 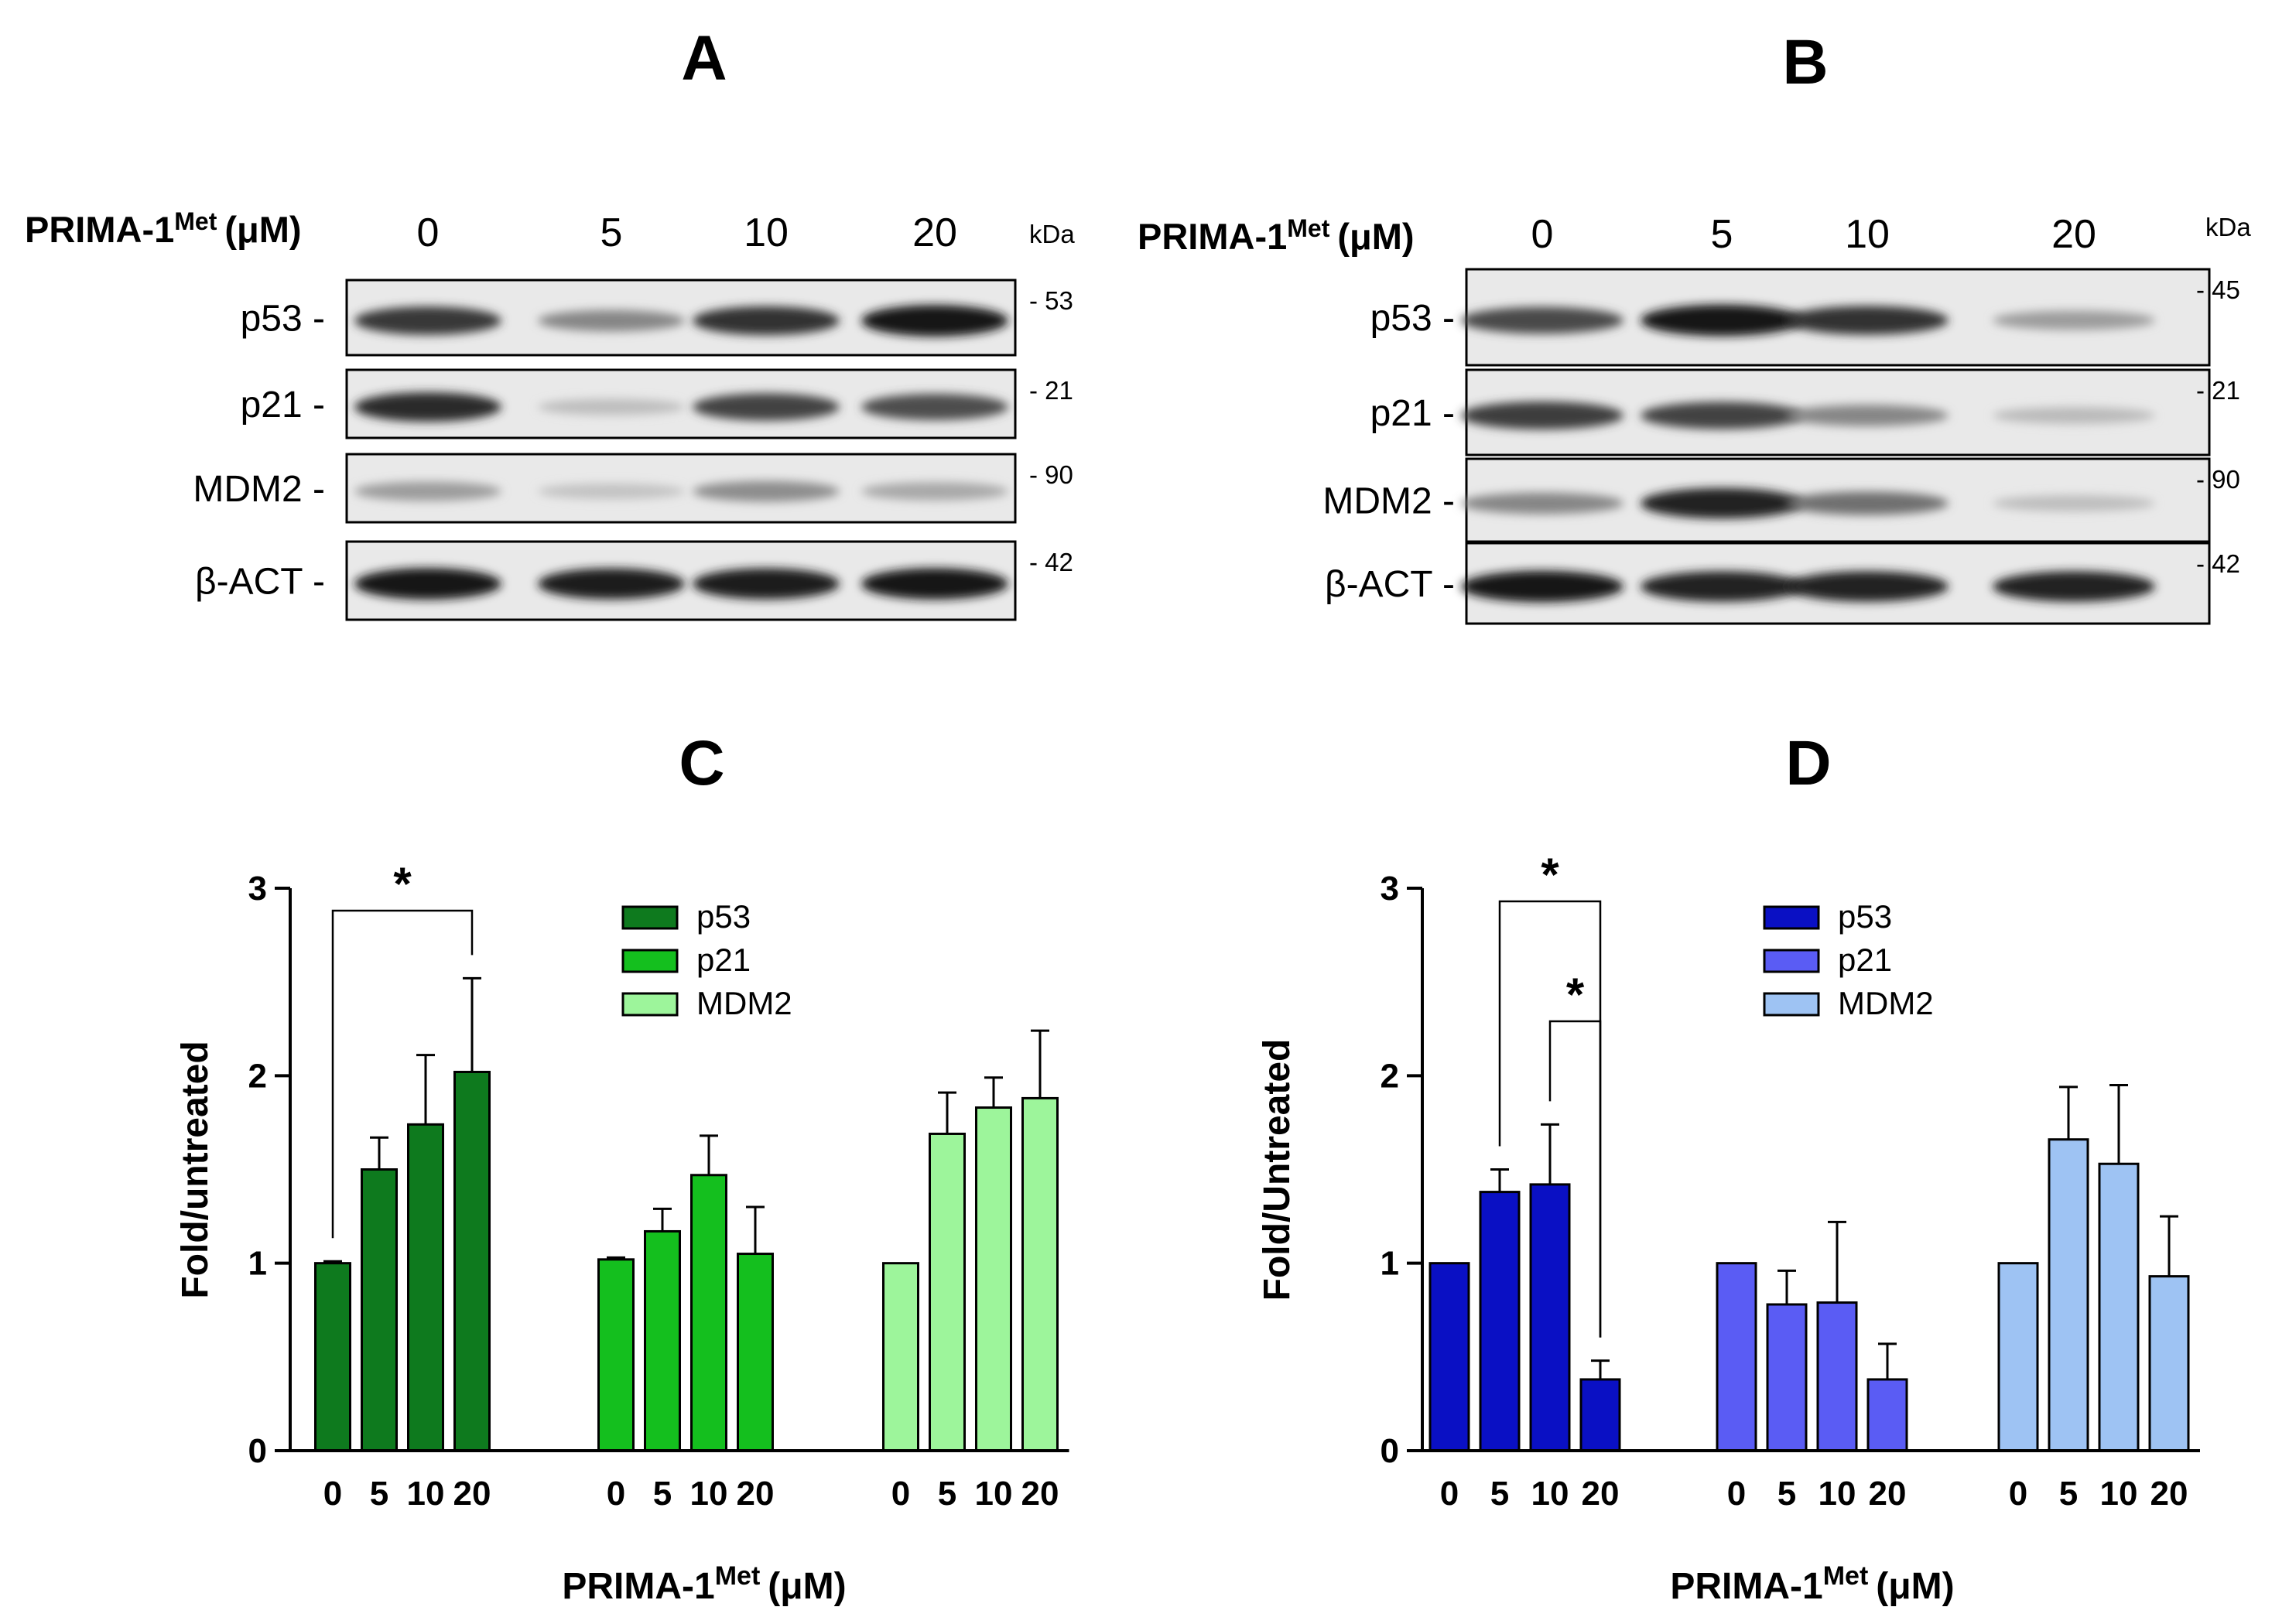 I want to click on blot-row: MDM2 - - 90, so click(x=1781, y=500).